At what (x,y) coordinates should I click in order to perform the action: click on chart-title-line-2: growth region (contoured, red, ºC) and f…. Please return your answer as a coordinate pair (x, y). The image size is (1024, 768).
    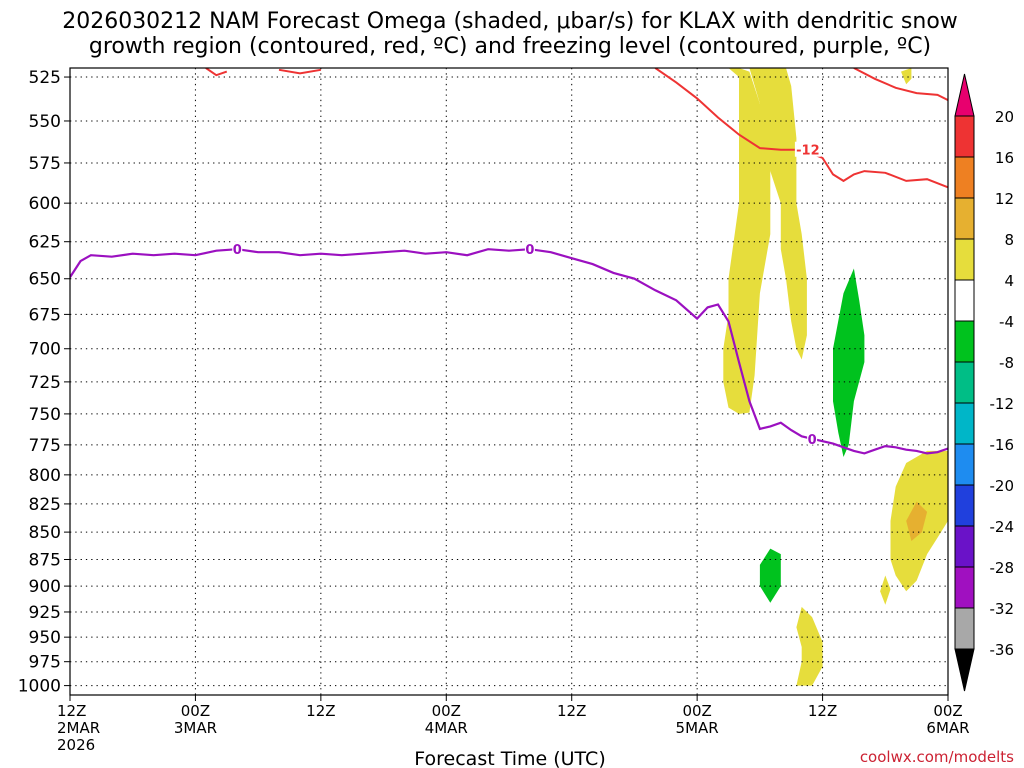
    Looking at the image, I should click on (510, 46).